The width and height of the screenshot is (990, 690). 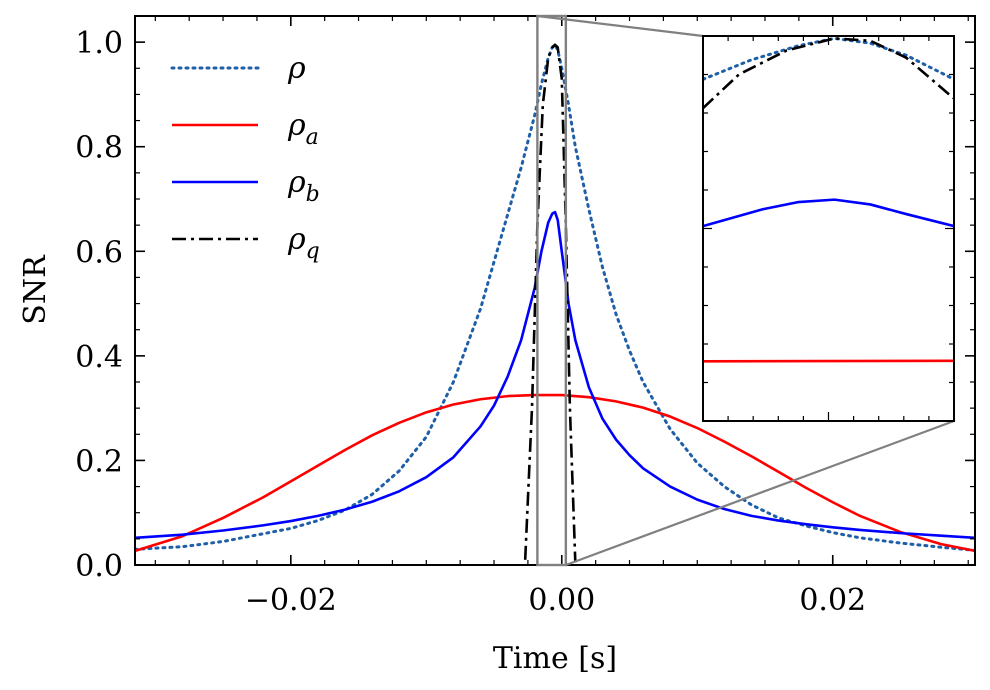 I want to click on y-tick-label: 0.8, so click(x=99, y=148).